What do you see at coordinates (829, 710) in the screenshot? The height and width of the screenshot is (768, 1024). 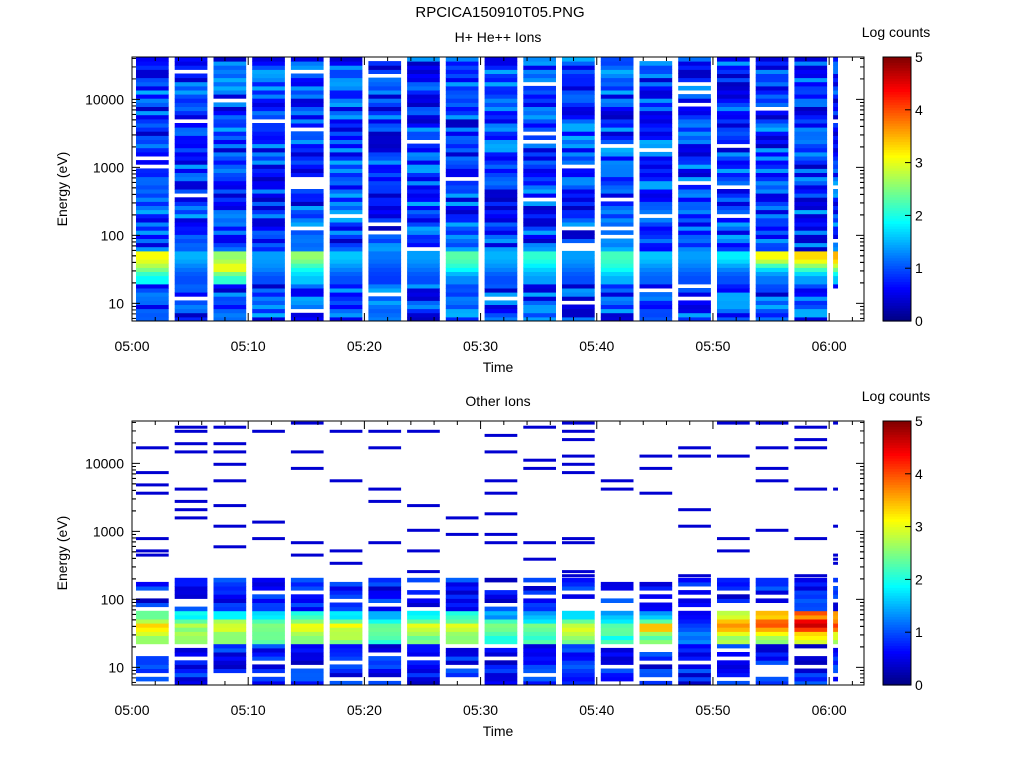 I see `x-tick-label: 06:00` at bounding box center [829, 710].